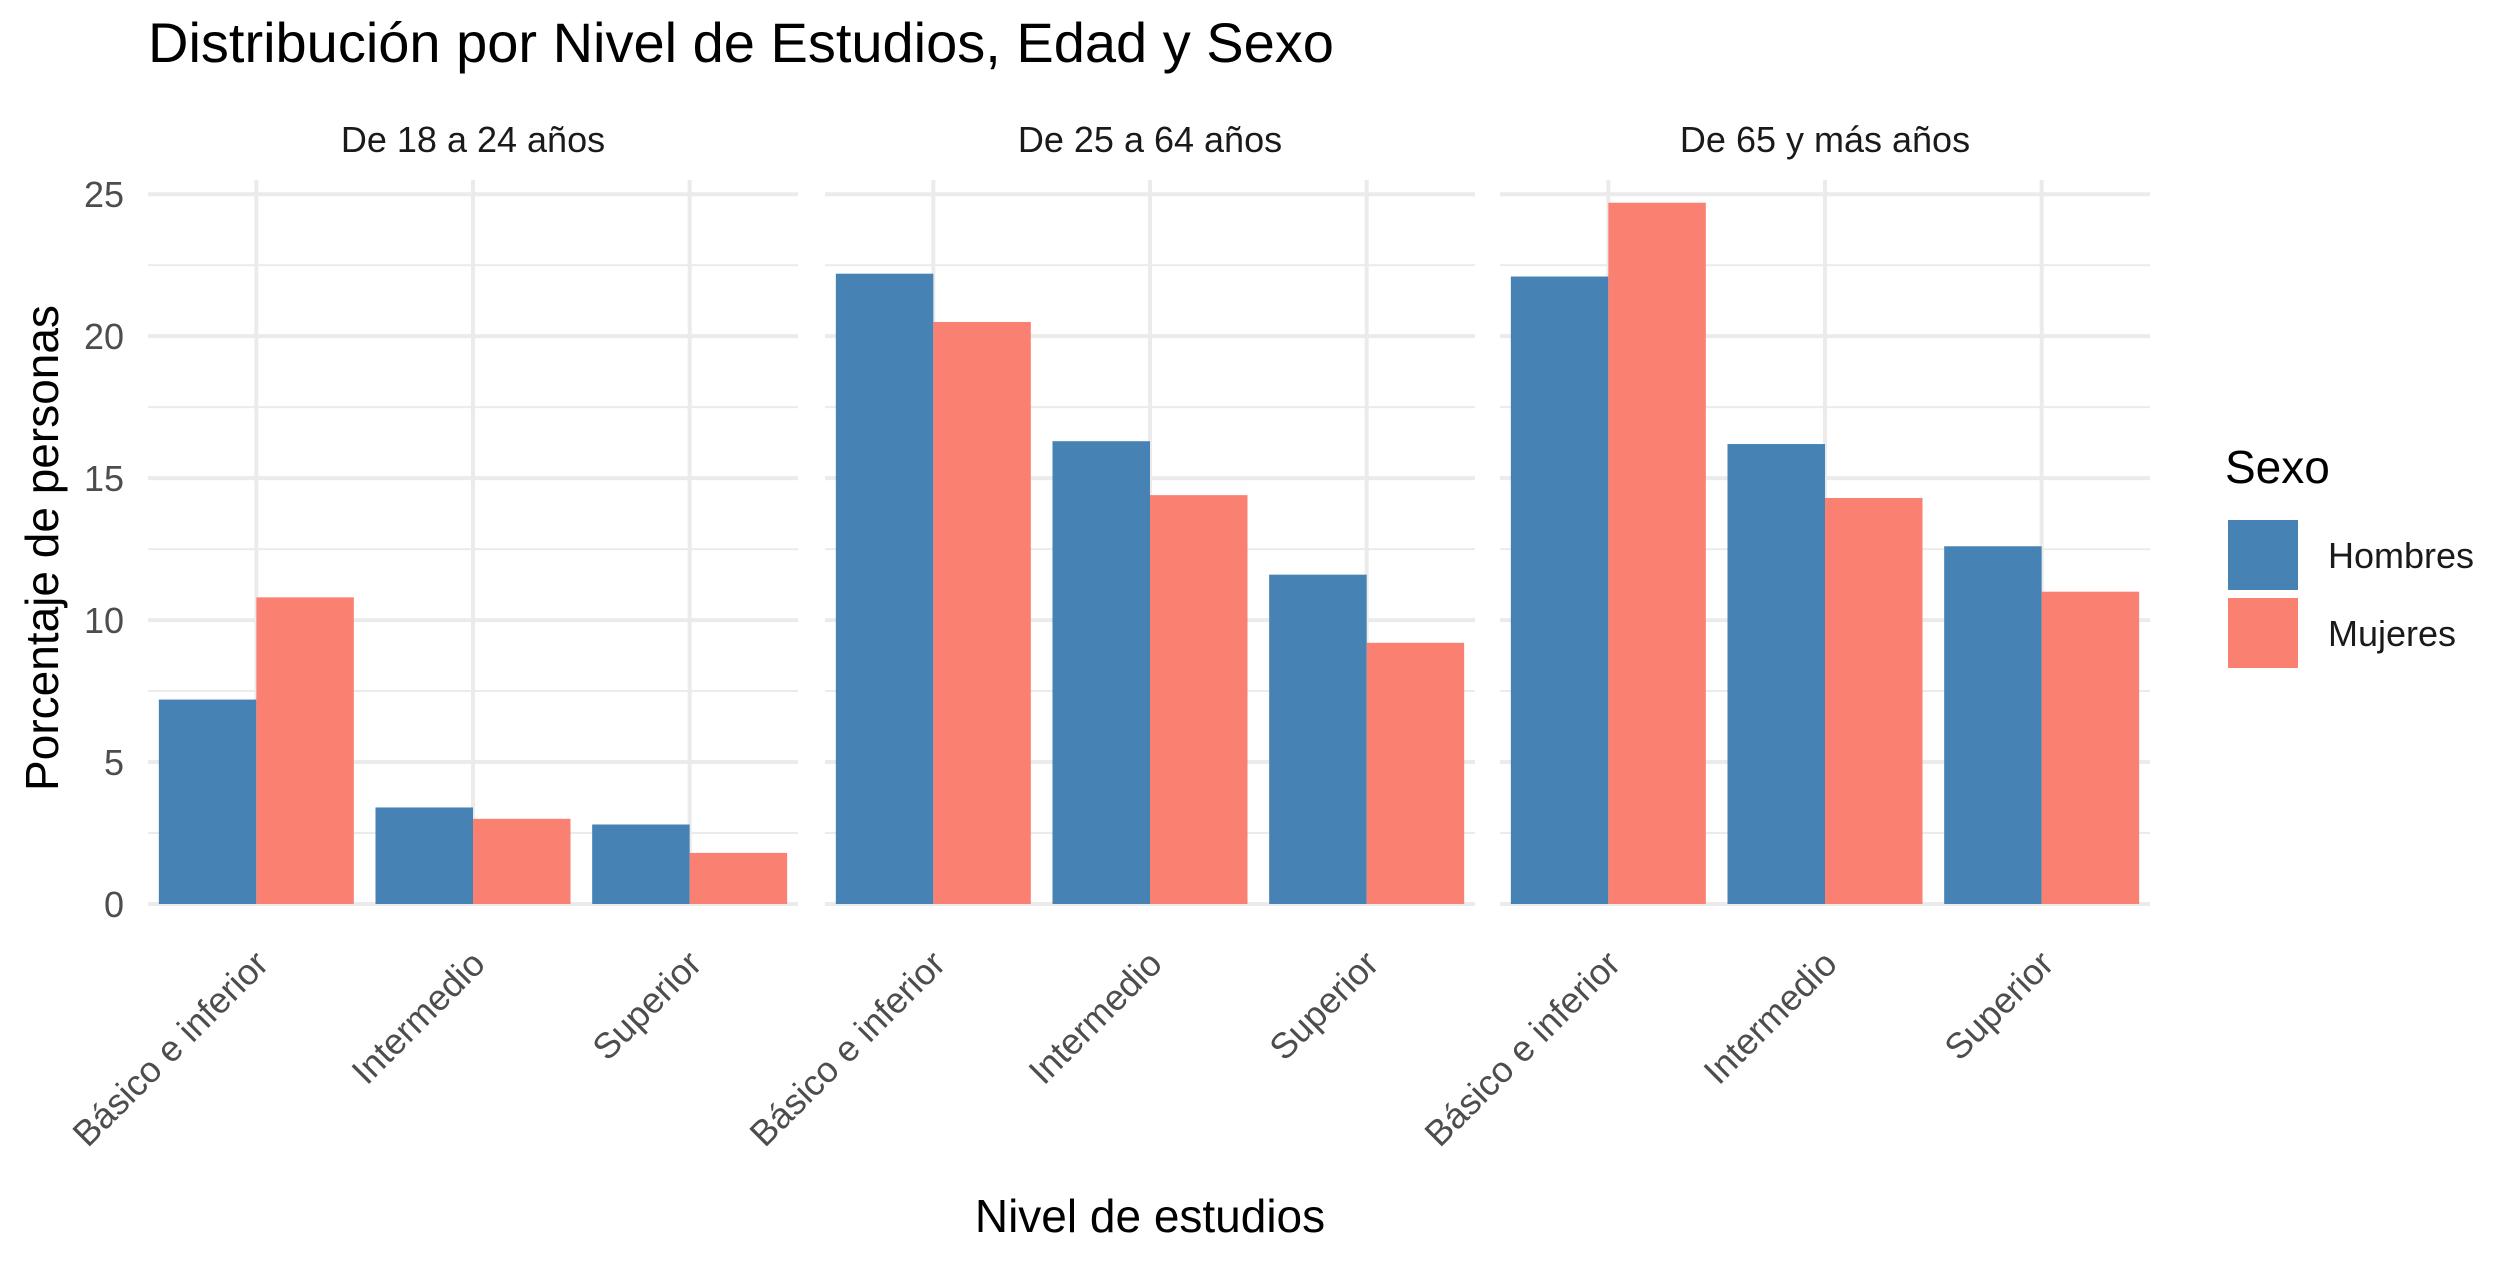 The width and height of the screenshot is (2519, 1264). I want to click on legend-key-mujeres, so click(2263, 633).